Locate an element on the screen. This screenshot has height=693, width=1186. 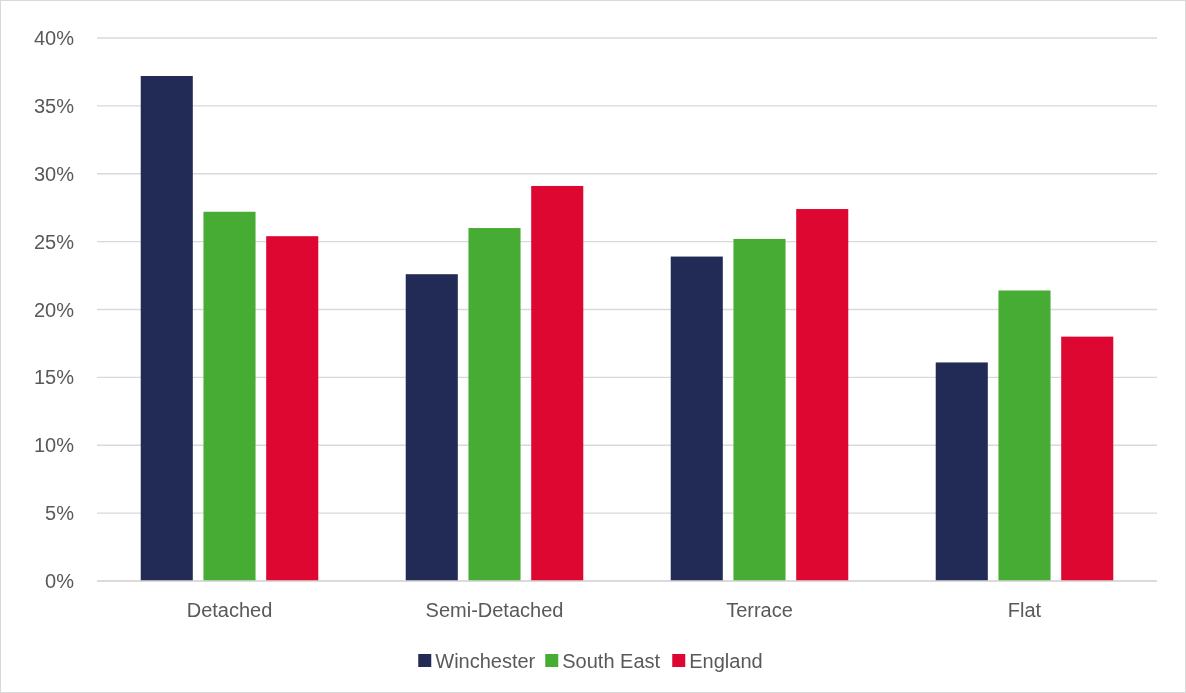
y-tick-label: 0% is located at coordinates (60, 581).